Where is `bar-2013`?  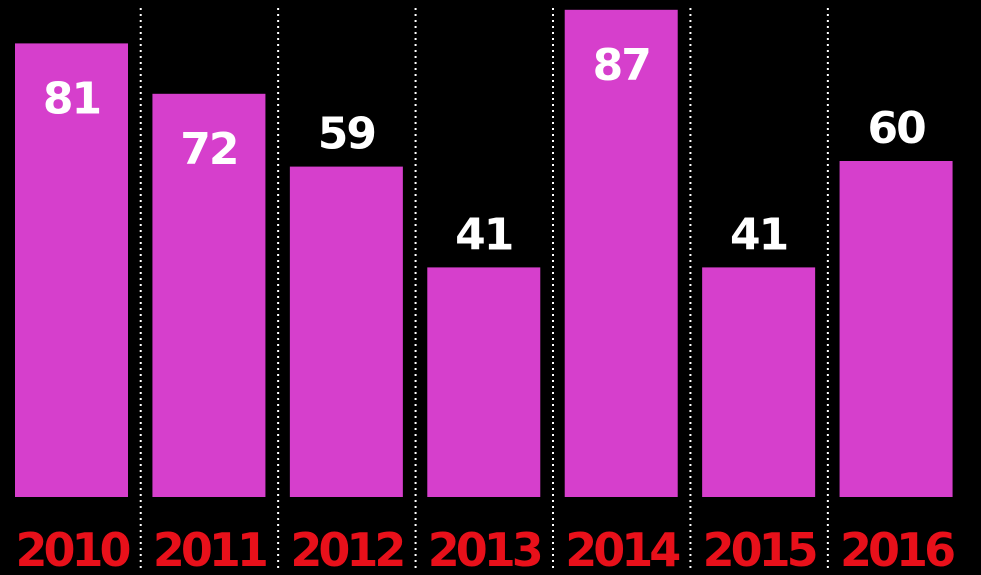 bar-2013 is located at coordinates (484, 382).